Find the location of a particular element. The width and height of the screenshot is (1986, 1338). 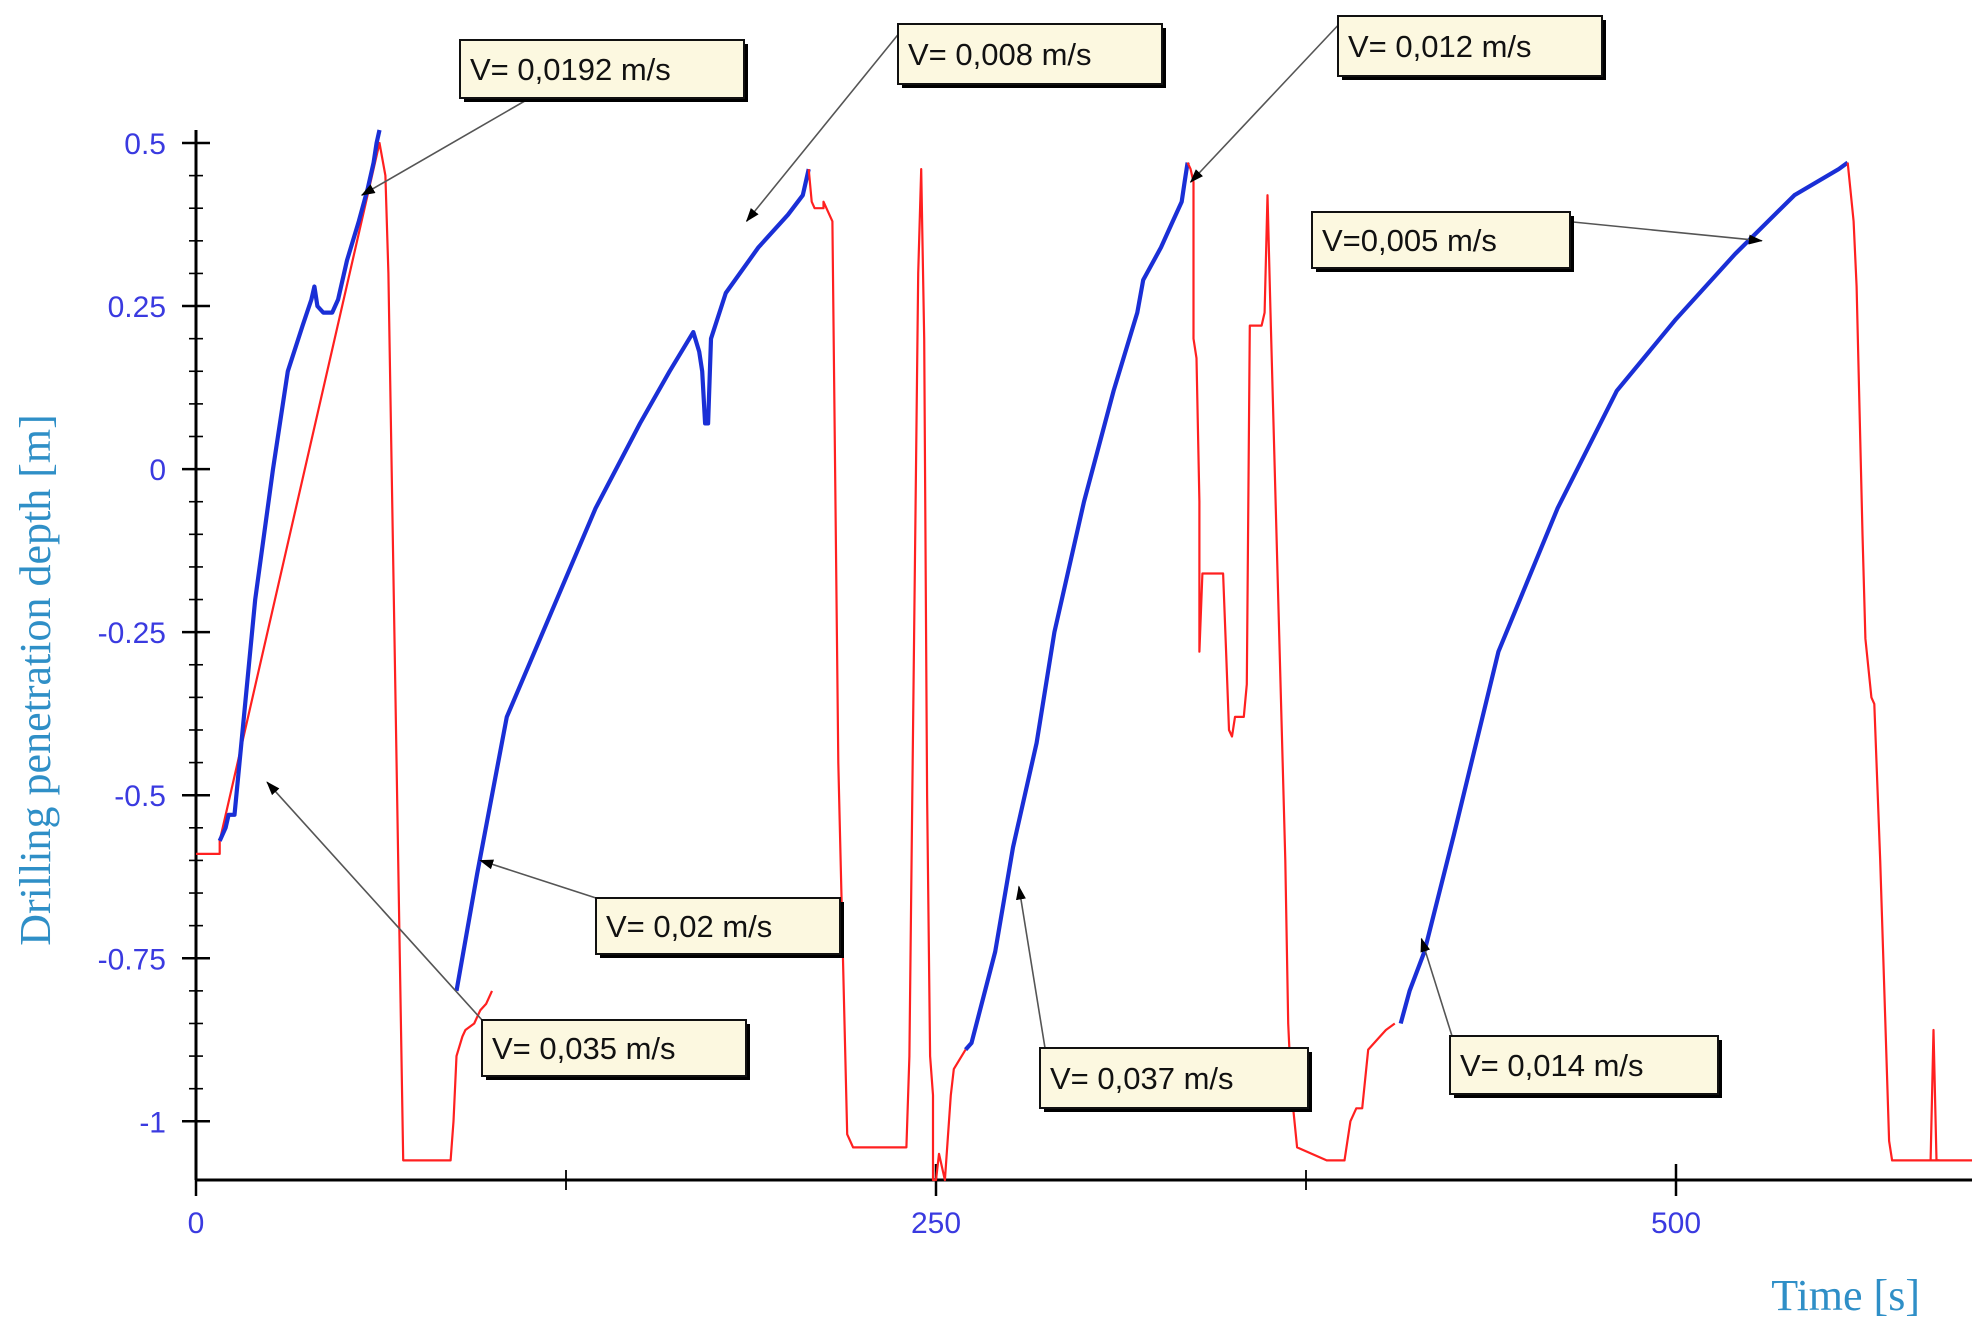

y-axis-title: Drilling penetration depth [m] is located at coordinates (35, 680).